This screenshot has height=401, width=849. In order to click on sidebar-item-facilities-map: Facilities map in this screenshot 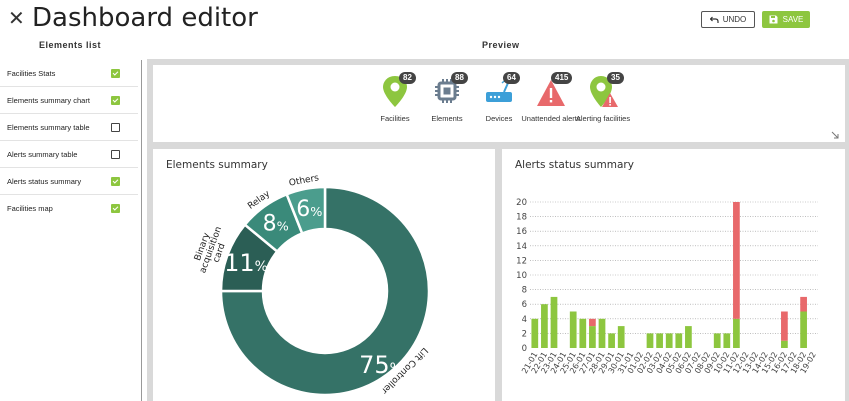, I will do `click(69, 208)`.